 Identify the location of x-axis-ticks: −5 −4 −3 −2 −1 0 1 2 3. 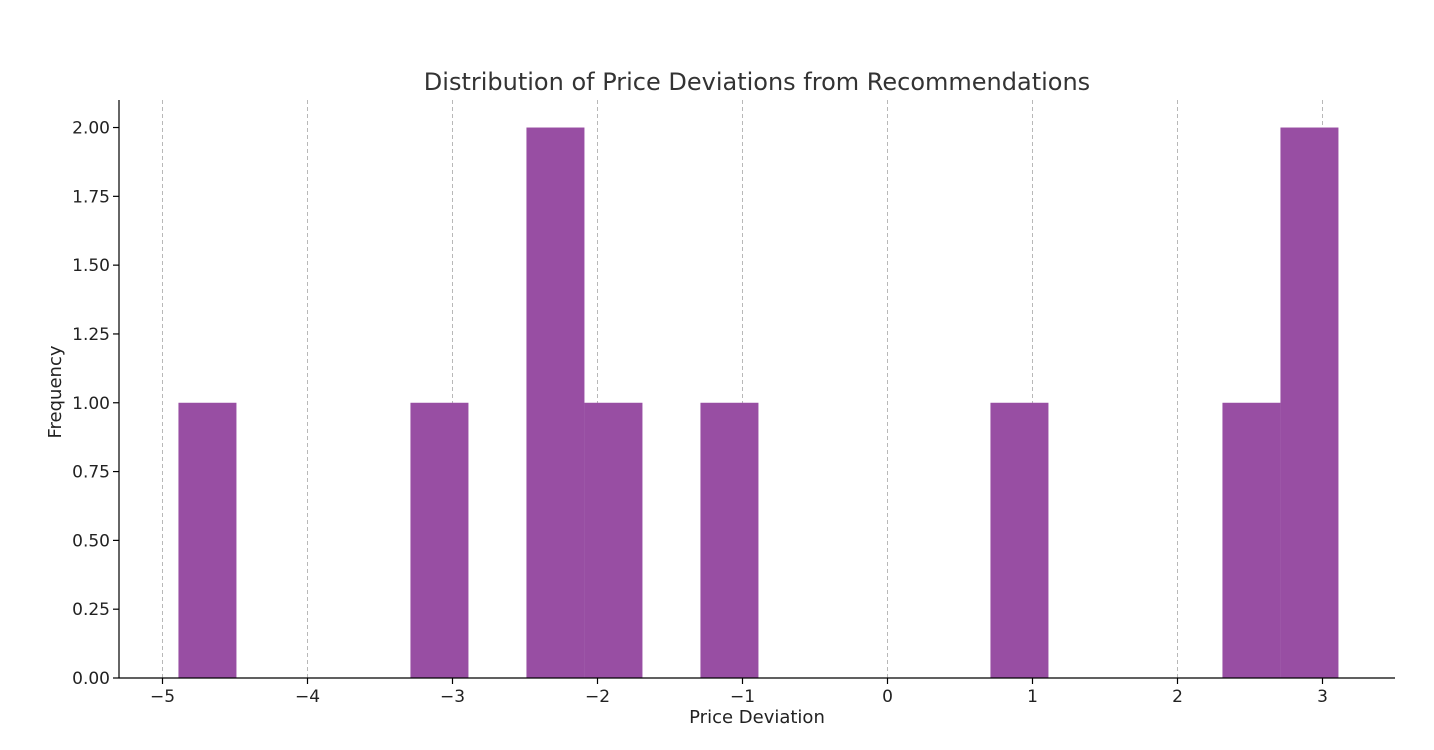
(739, 692).